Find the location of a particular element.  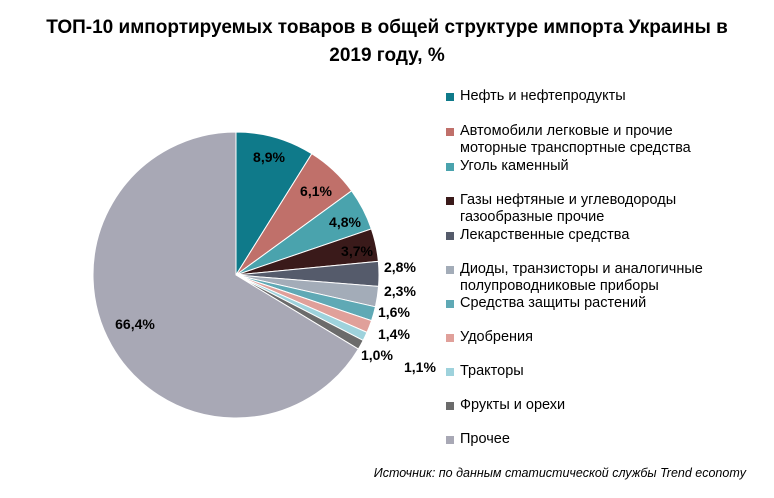

legend-label: Прочее is located at coordinates (485, 439).